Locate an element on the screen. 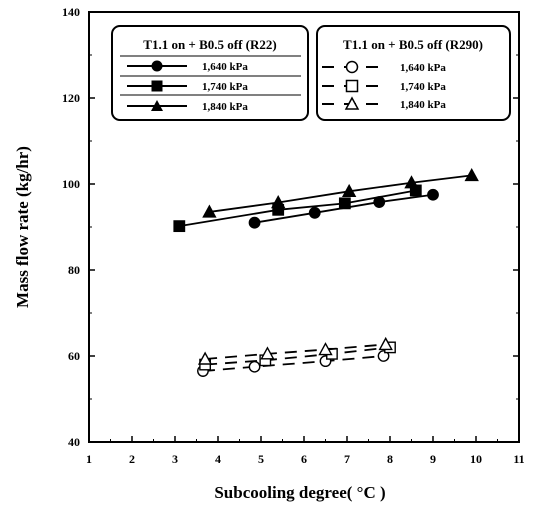 The image size is (539, 507). x-tick-label: 5 is located at coordinates (261, 459).